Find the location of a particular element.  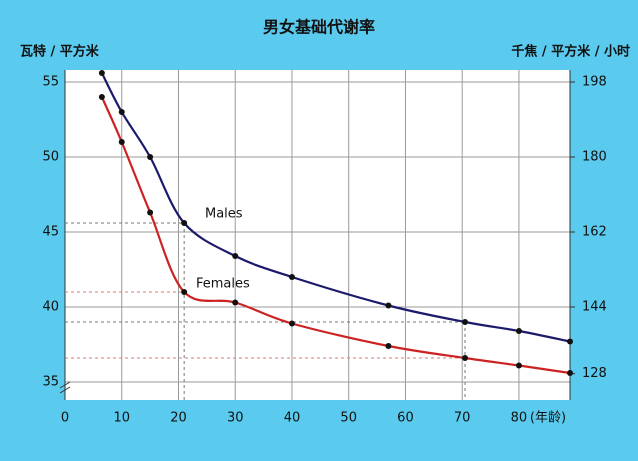

y-tick-label: 35 is located at coordinates (50, 382).